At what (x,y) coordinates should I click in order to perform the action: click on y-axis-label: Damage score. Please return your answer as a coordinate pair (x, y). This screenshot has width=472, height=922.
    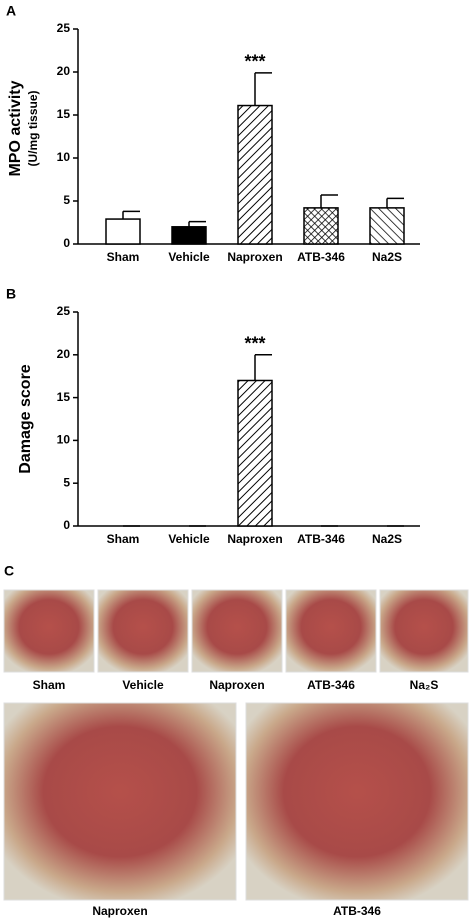
    Looking at the image, I should click on (25, 418).